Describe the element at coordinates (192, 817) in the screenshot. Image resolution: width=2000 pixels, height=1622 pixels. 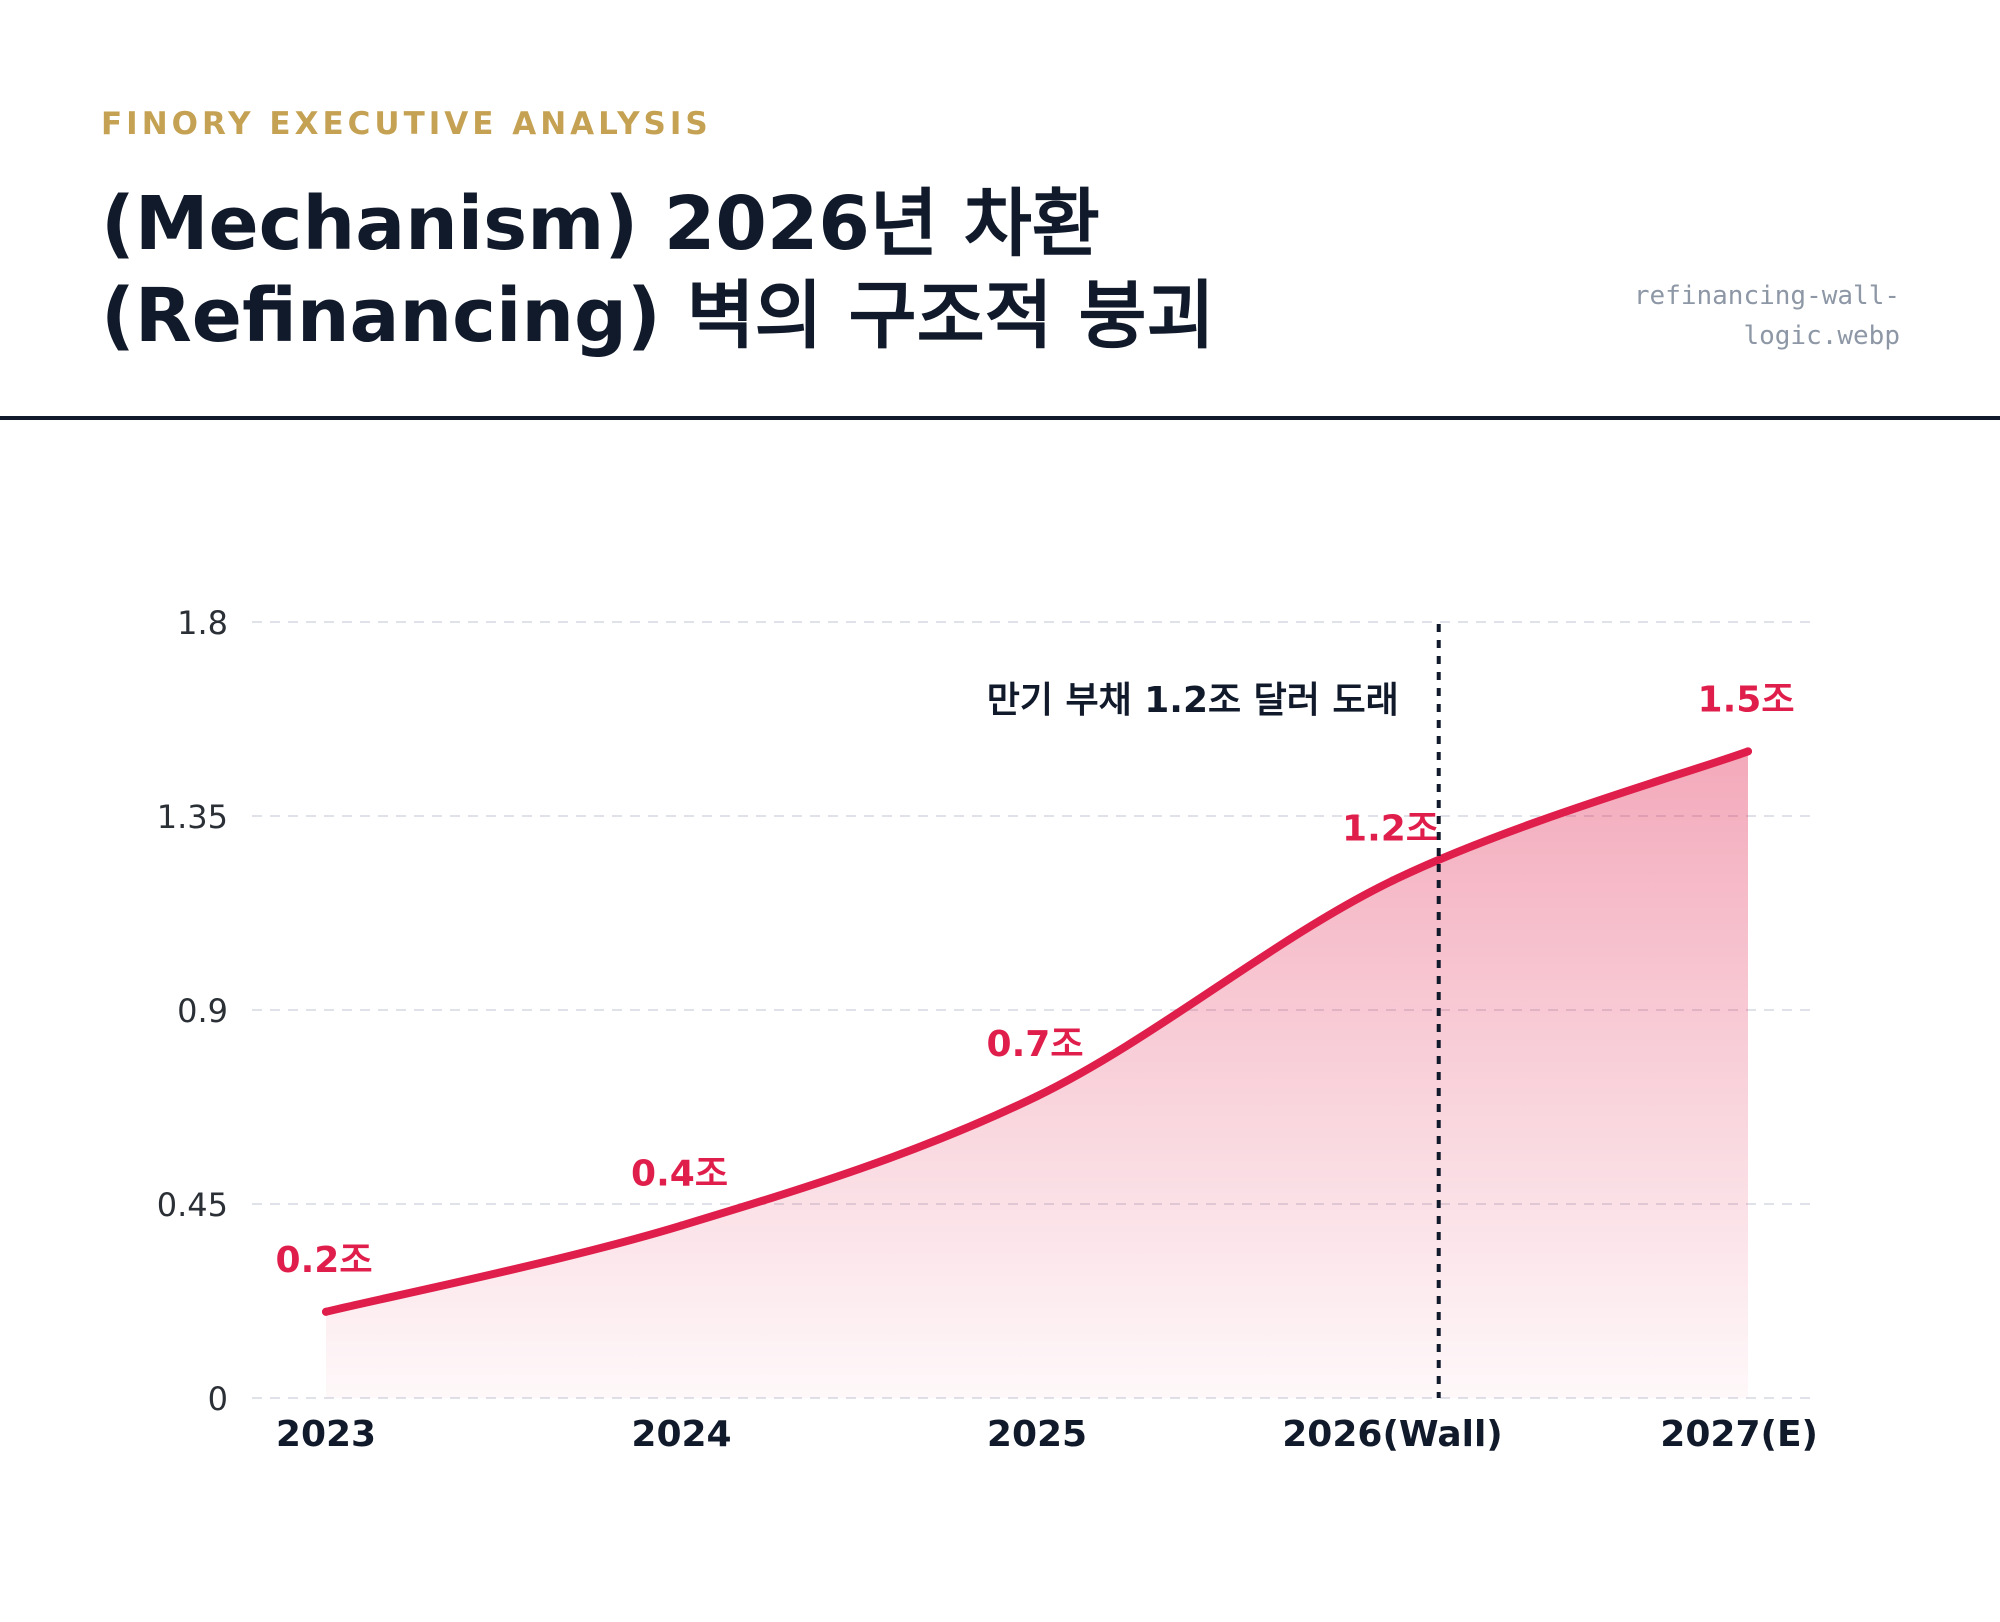
I see `y-tick-label: 1.35` at that location.